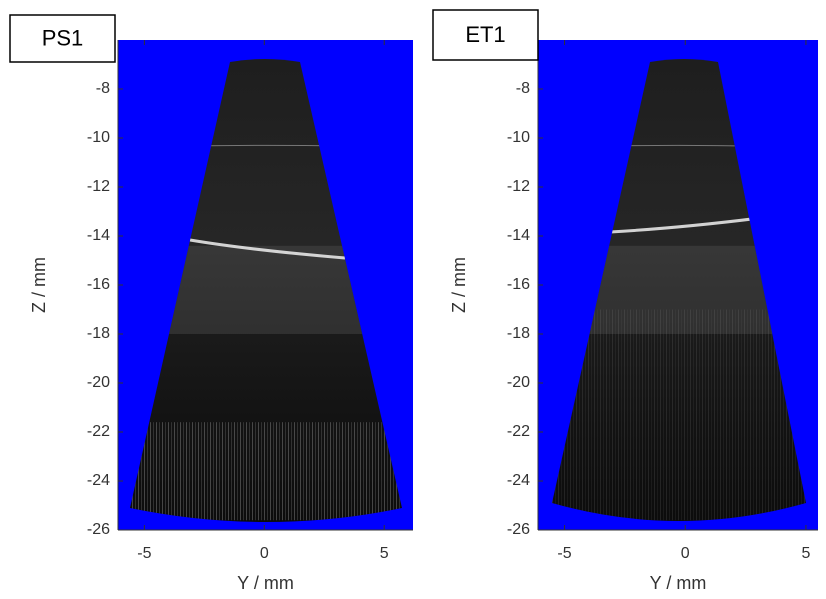 The height and width of the screenshot is (599, 826). I want to click on panel-label: ET1, so click(485, 34).